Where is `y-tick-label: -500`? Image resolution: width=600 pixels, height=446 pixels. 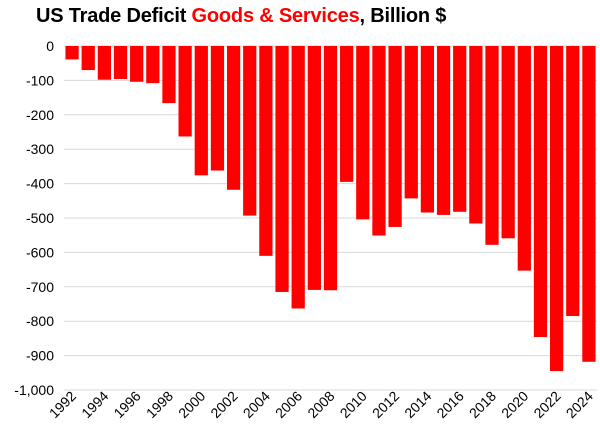 y-tick-label: -500 is located at coordinates (40, 218).